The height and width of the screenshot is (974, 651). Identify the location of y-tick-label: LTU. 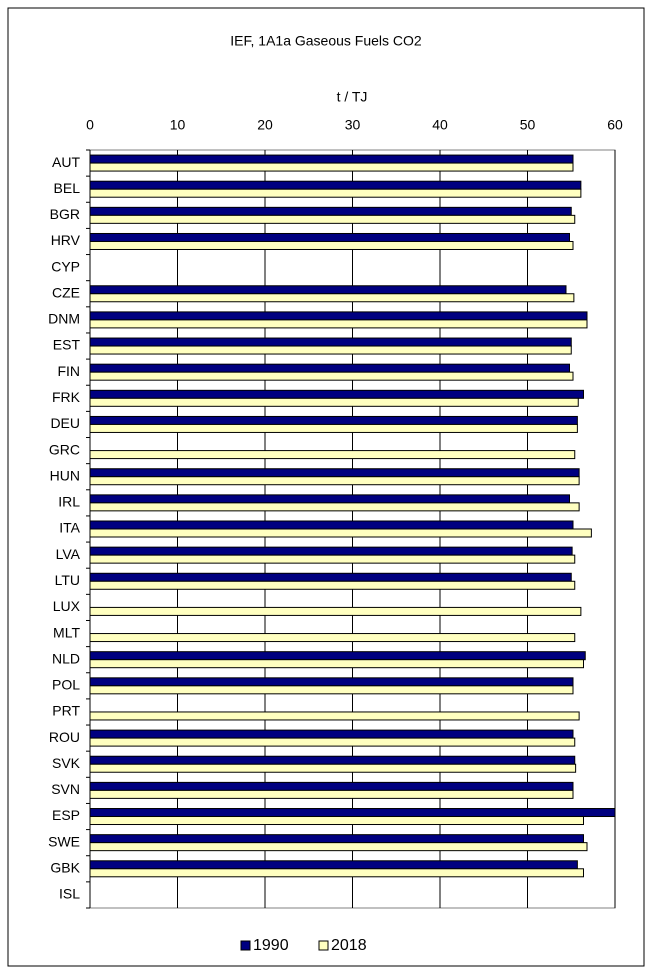
(67, 580).